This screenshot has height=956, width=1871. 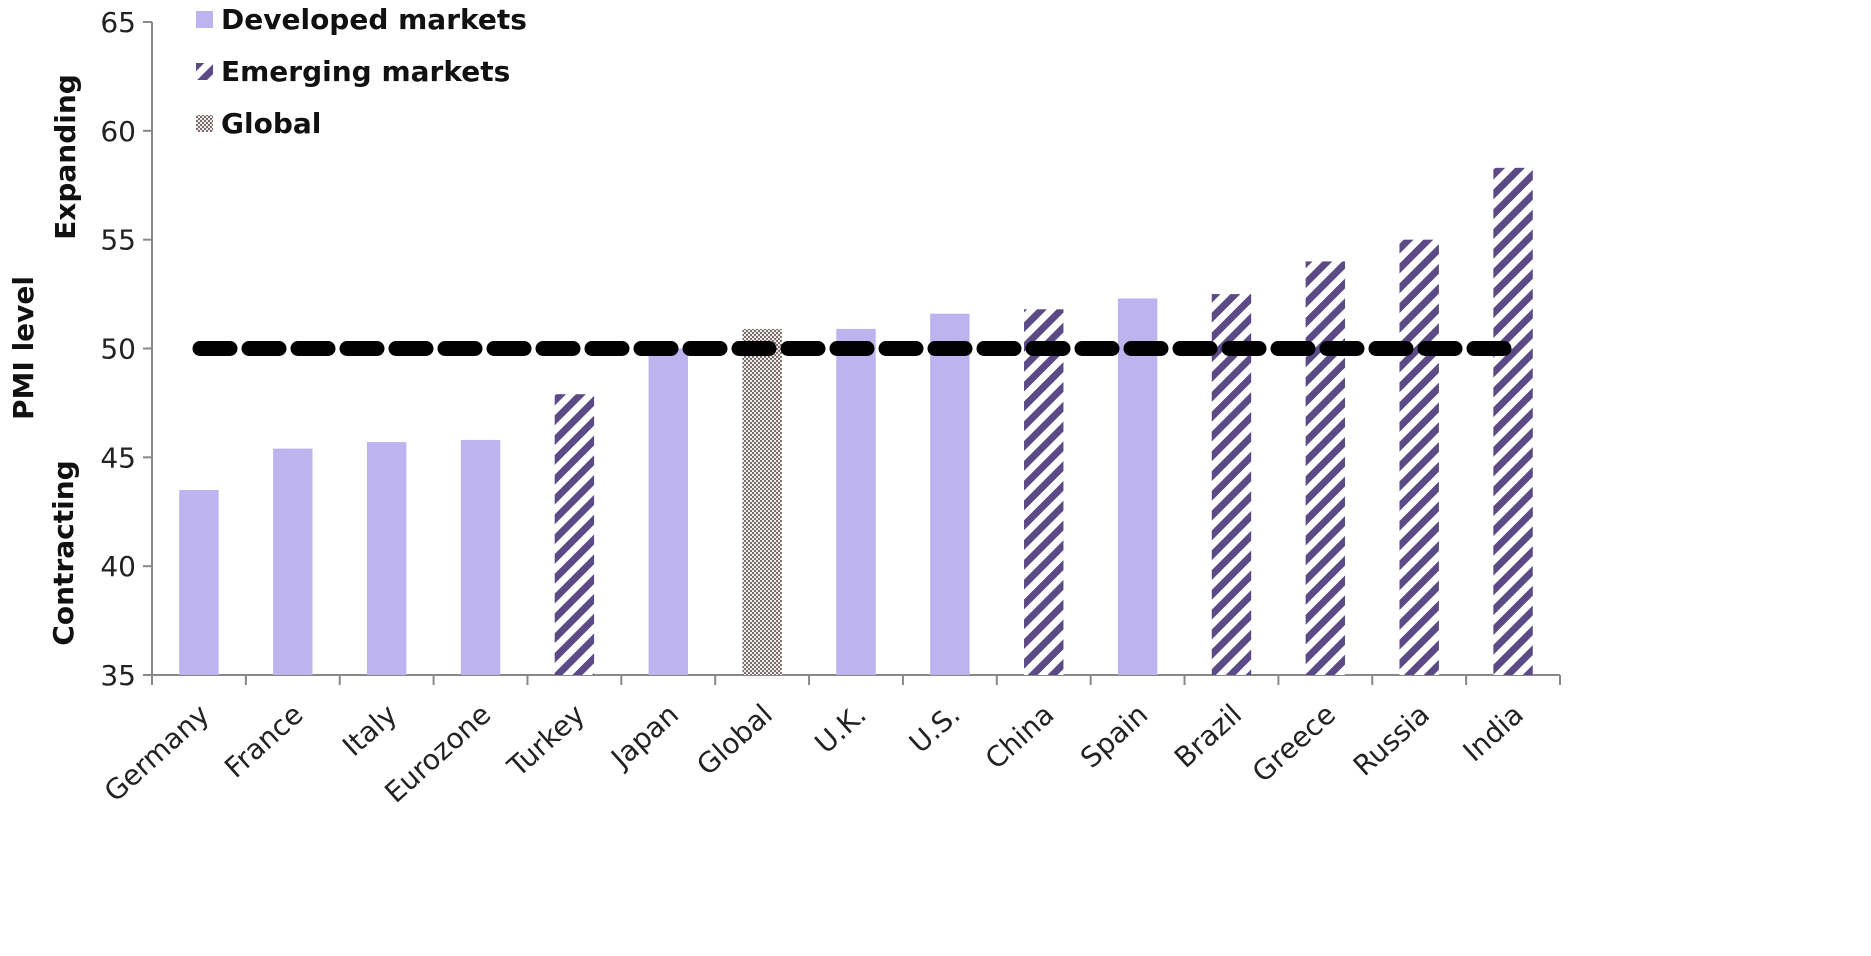 What do you see at coordinates (1044, 492) in the screenshot?
I see `bar-china` at bounding box center [1044, 492].